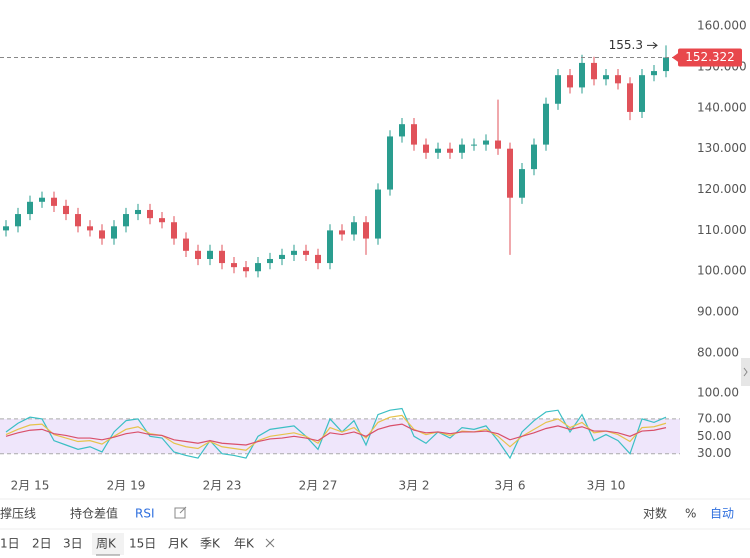 This screenshot has height=558, width=750. Describe the element at coordinates (722, 107) in the screenshot. I see `y-tick-label: 140.000` at that location.